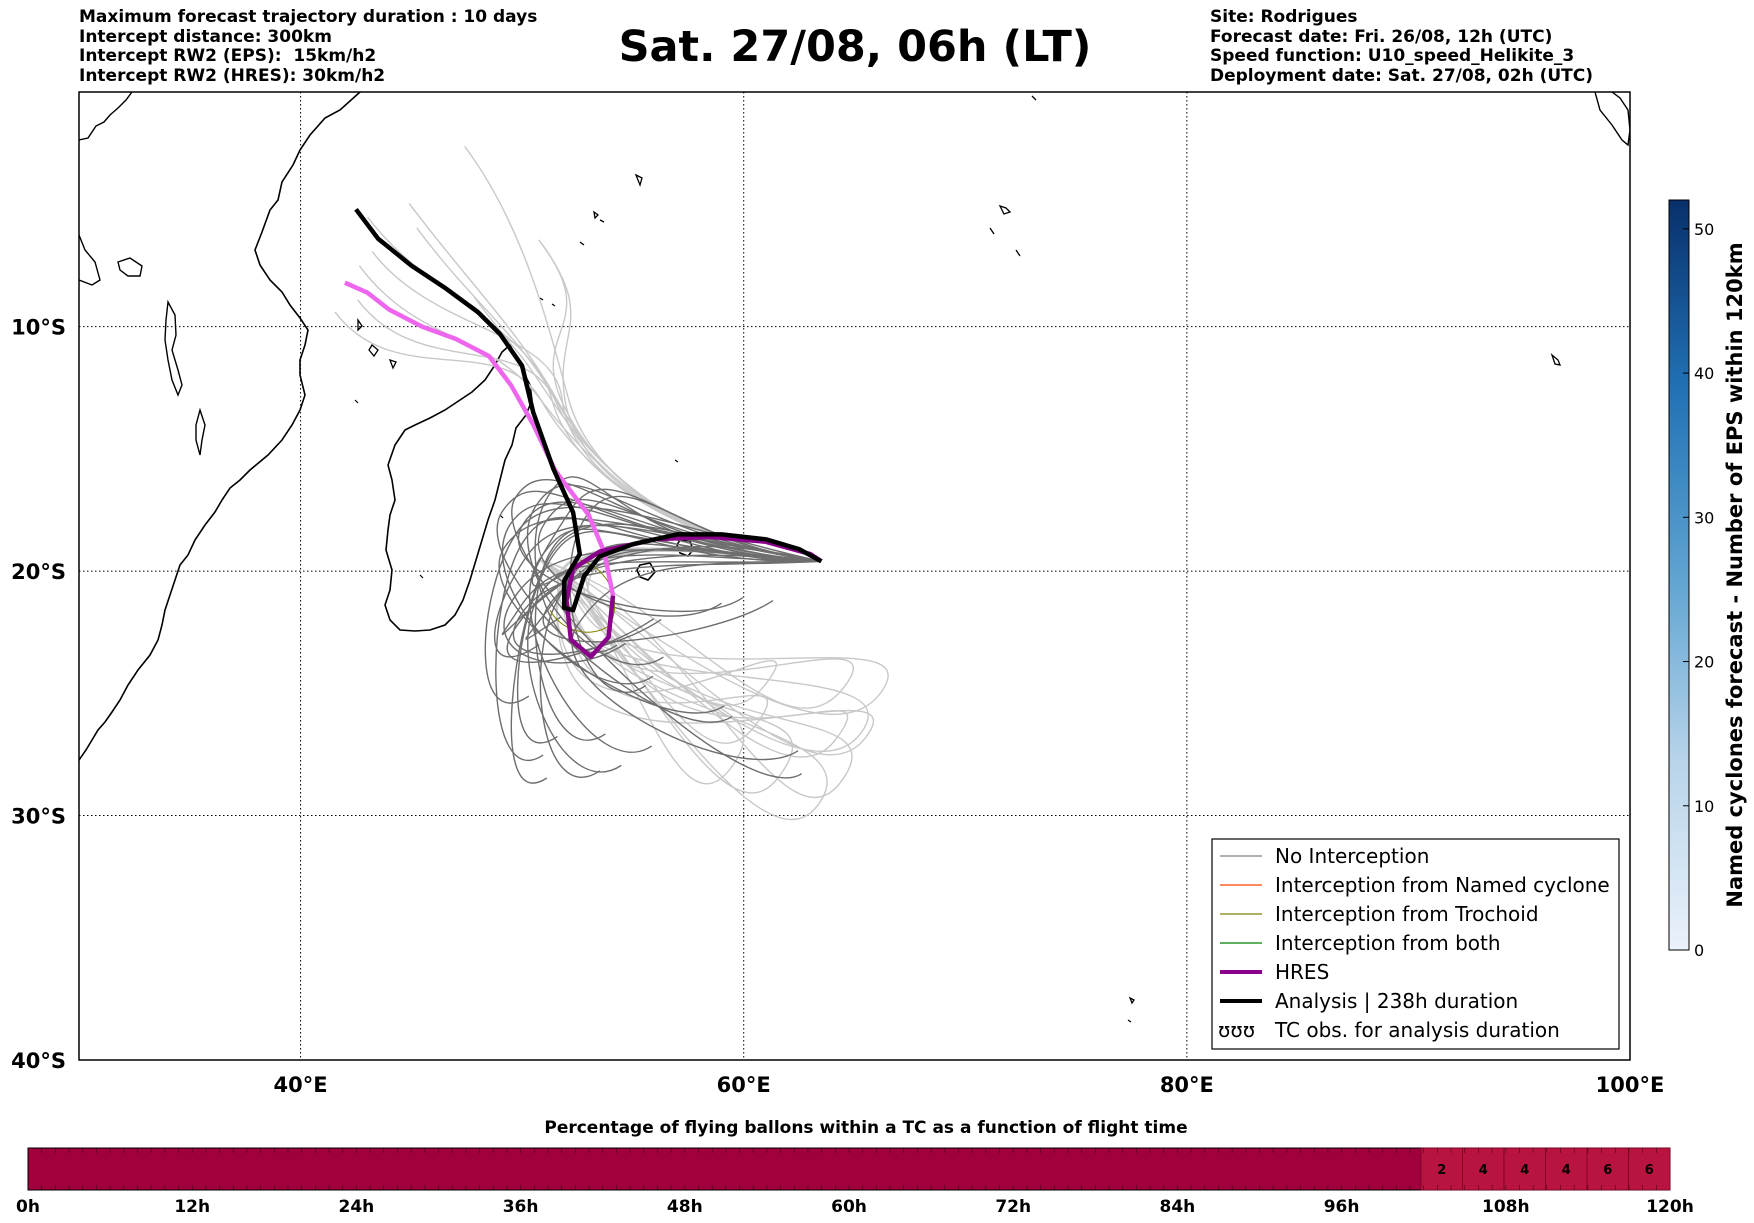 Image resolution: width=1754 pixels, height=1223 pixels. Describe the element at coordinates (38, 572) in the screenshot. I see `lat-tick-label: 20°S` at that location.